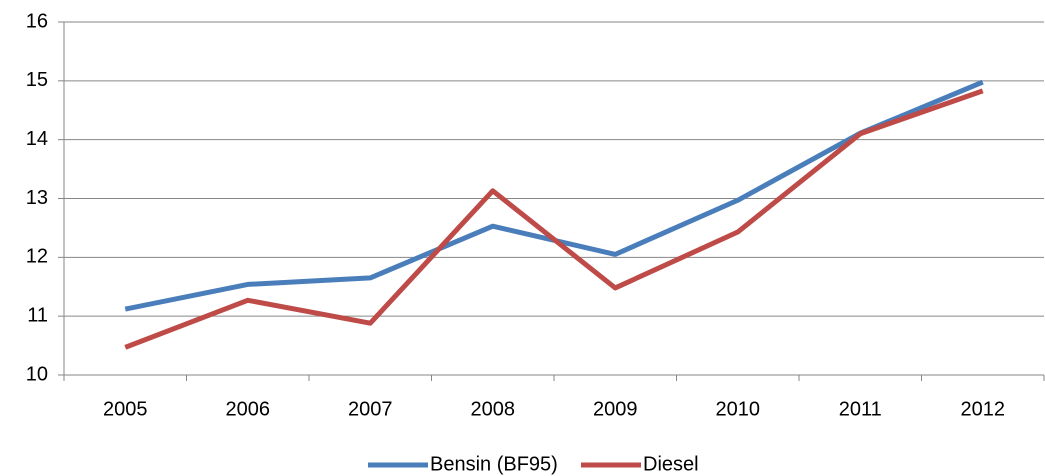 The height and width of the screenshot is (476, 1045). I want to click on x-tick-label: 2006, so click(248, 409).